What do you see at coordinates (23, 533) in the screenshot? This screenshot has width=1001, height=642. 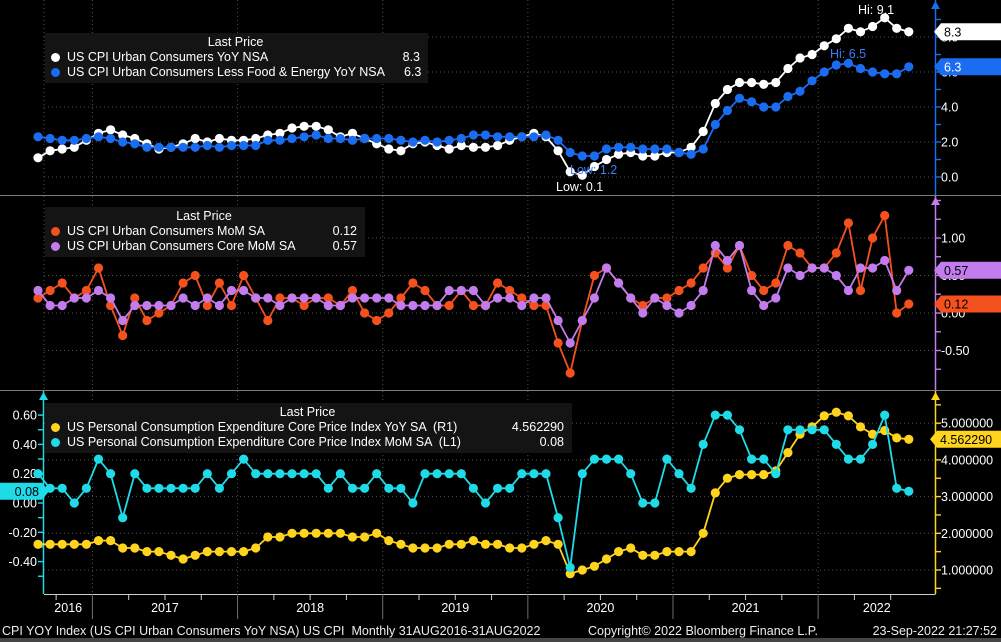 I see `axis-tick-label: -0.20` at bounding box center [23, 533].